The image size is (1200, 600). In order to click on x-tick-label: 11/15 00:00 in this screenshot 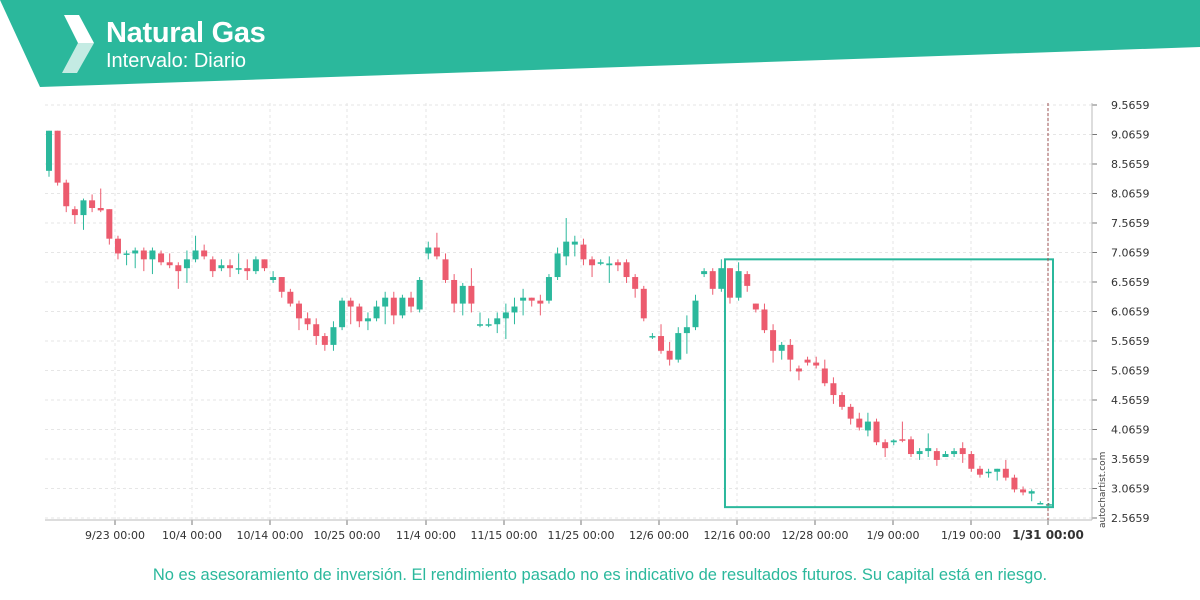, I will do `click(504, 535)`.